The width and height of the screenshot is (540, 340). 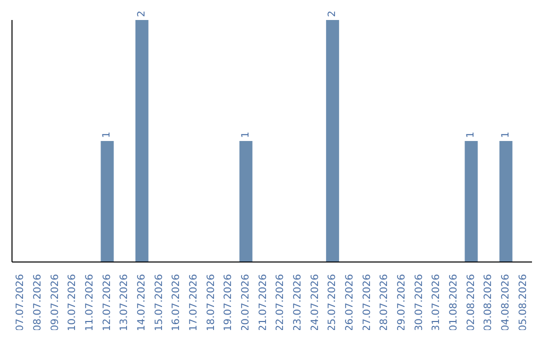 What do you see at coordinates (124, 303) in the screenshot?
I see `x-tick-label: 13.07.2026` at bounding box center [124, 303].